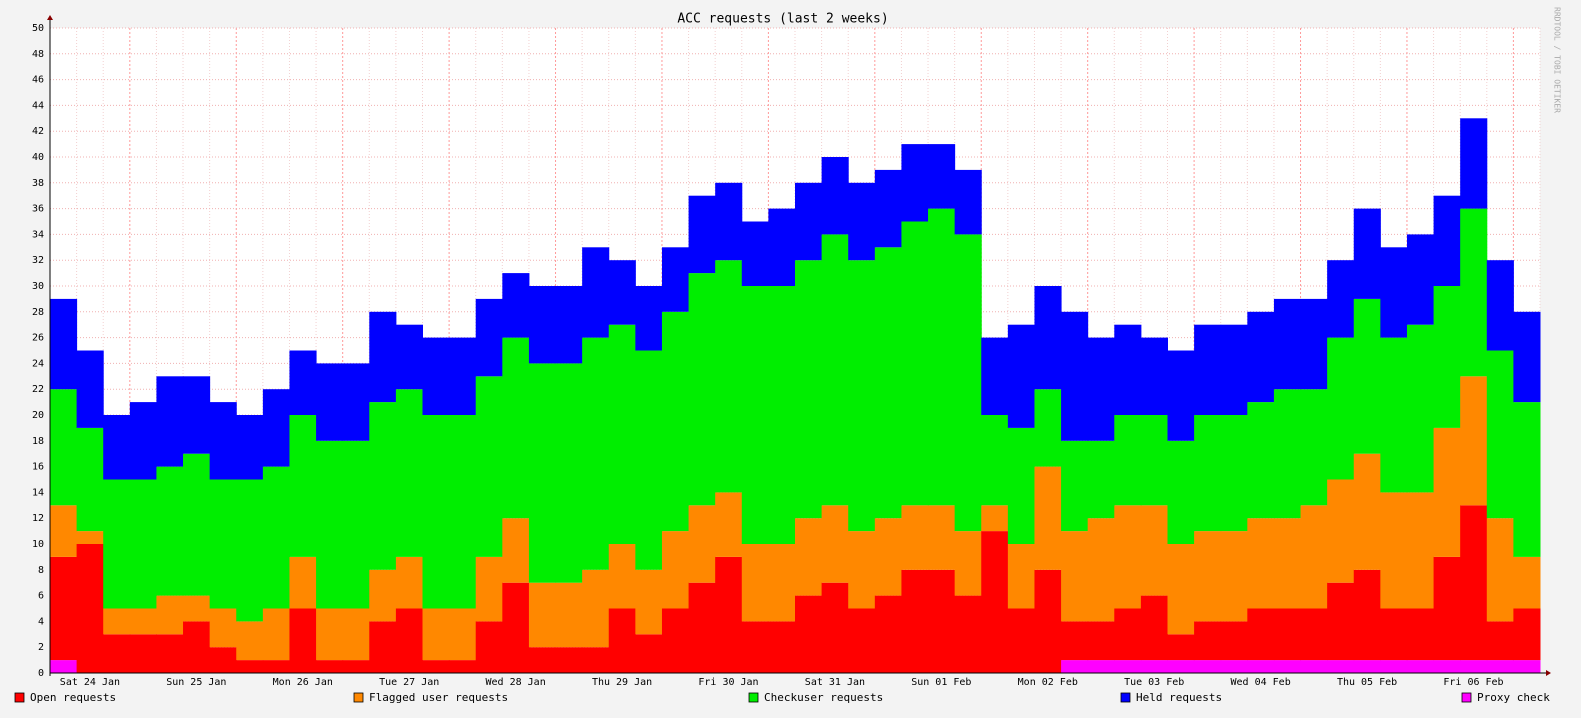  I want to click on x-tick-label: Sat 31 Jan, so click(835, 682).